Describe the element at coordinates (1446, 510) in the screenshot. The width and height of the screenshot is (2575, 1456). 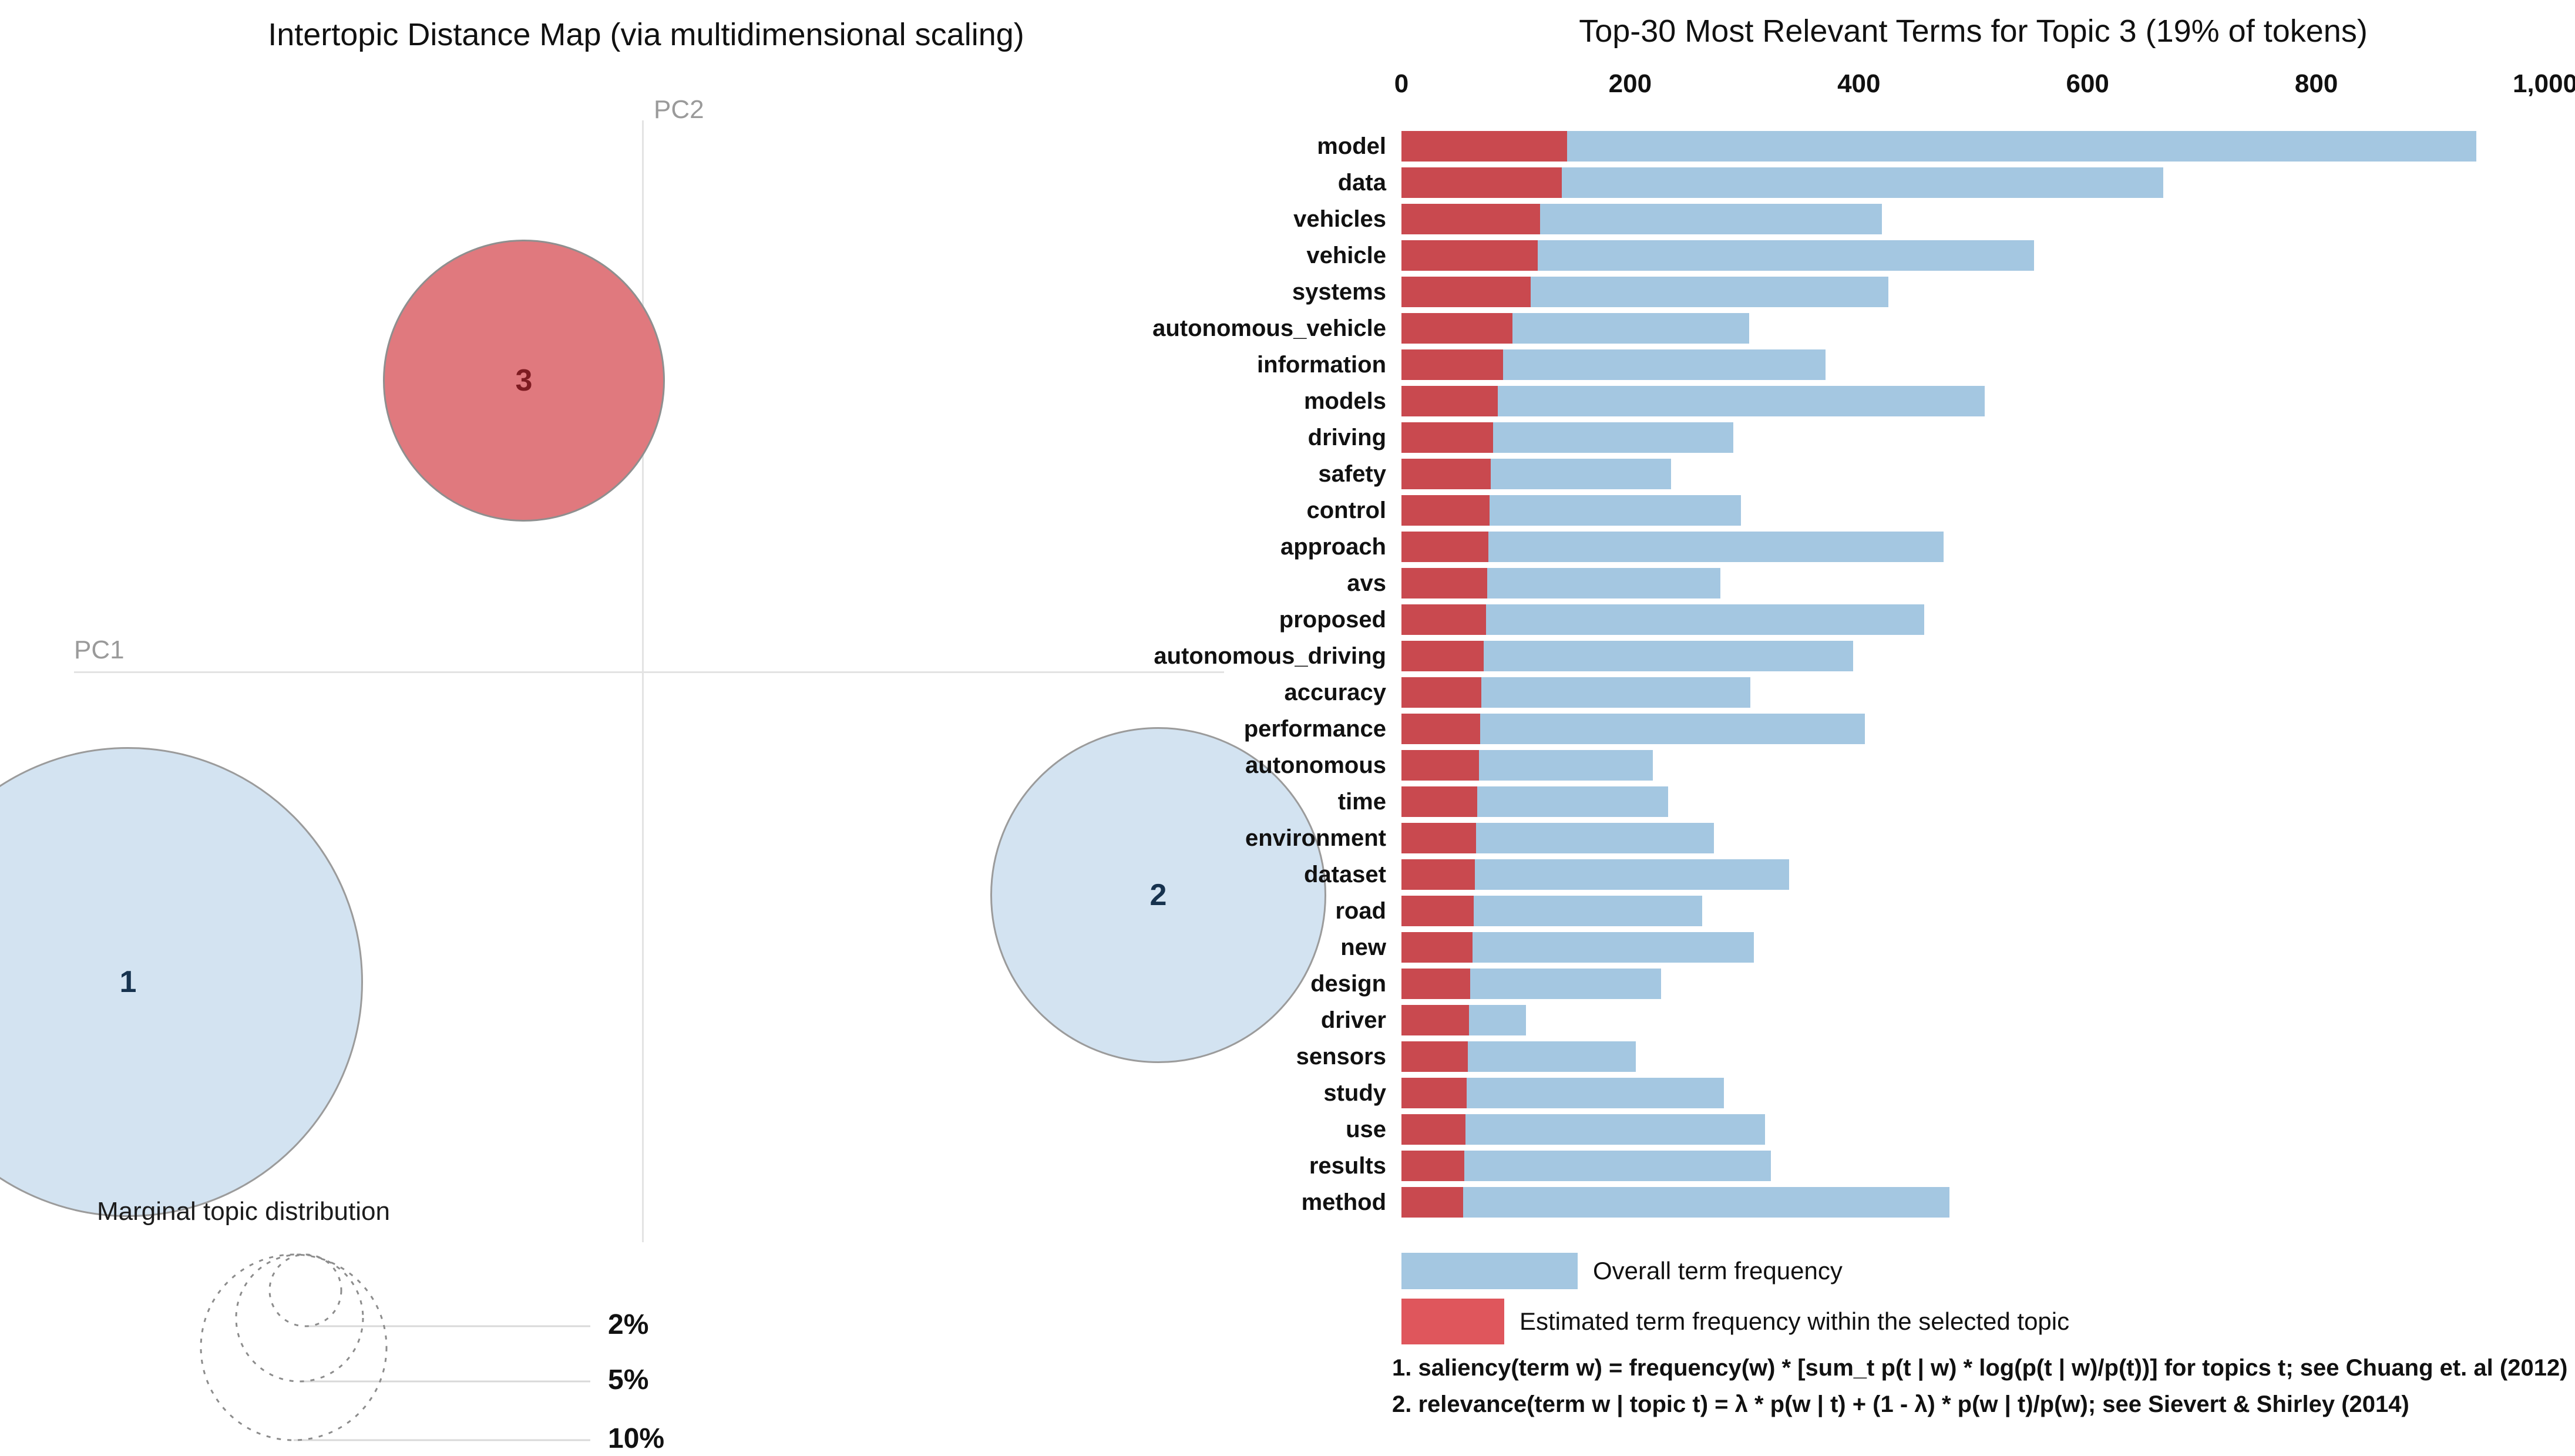
I see `topic-frequency-bar-control` at that location.